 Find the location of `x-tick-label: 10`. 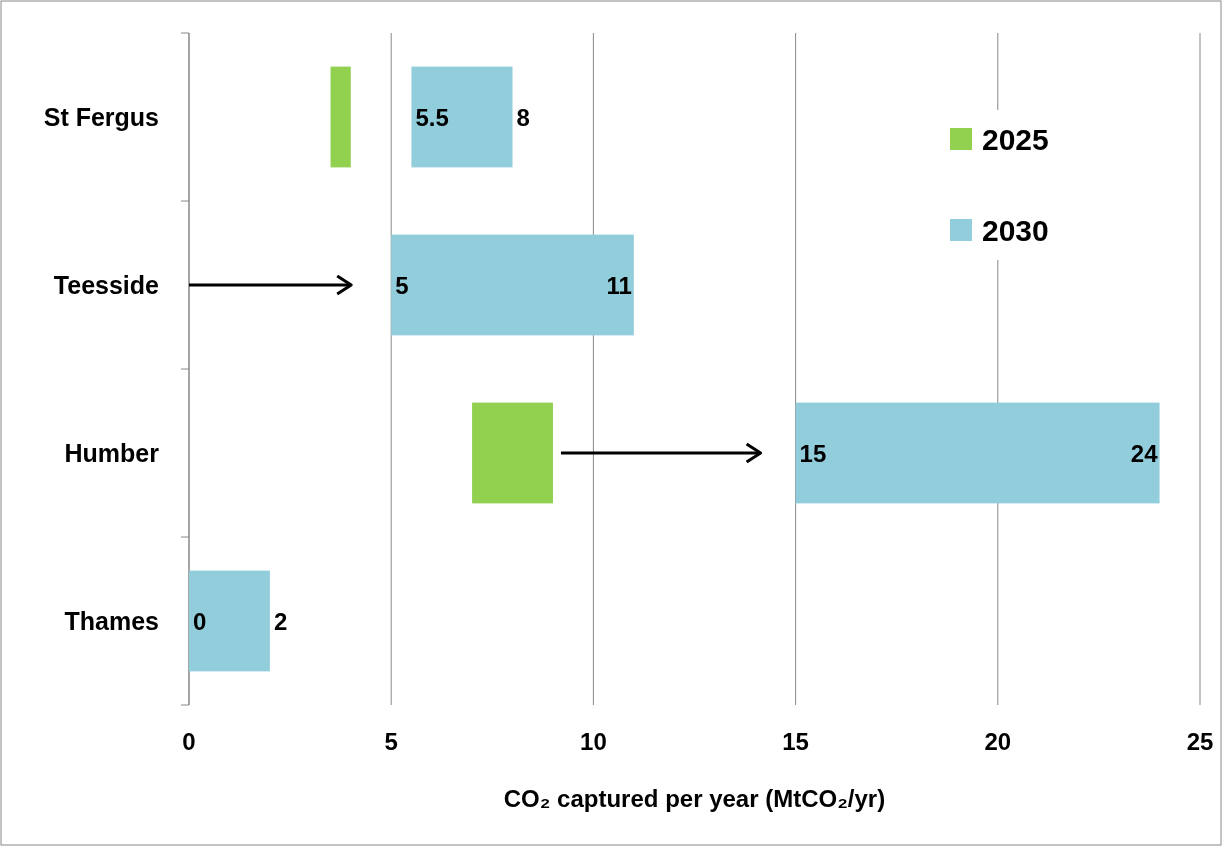

x-tick-label: 10 is located at coordinates (593, 741).